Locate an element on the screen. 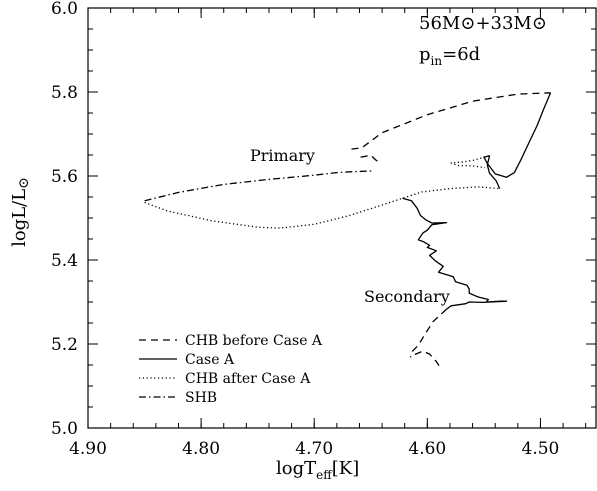 The image size is (597, 491). y-tick-label: 5.0 is located at coordinates (64, 429).